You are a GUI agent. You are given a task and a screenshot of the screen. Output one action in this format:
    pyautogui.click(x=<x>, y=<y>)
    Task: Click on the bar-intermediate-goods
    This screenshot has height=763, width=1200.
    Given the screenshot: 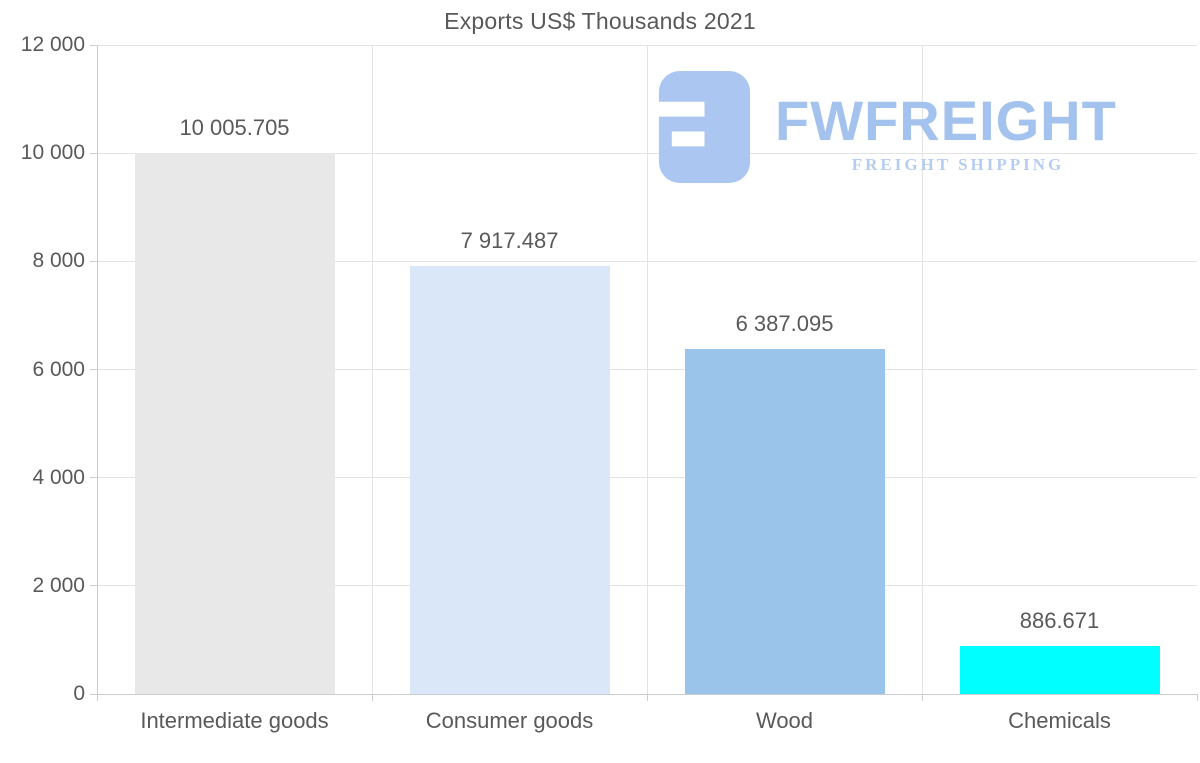 What is the action you would take?
    pyautogui.click(x=234, y=423)
    